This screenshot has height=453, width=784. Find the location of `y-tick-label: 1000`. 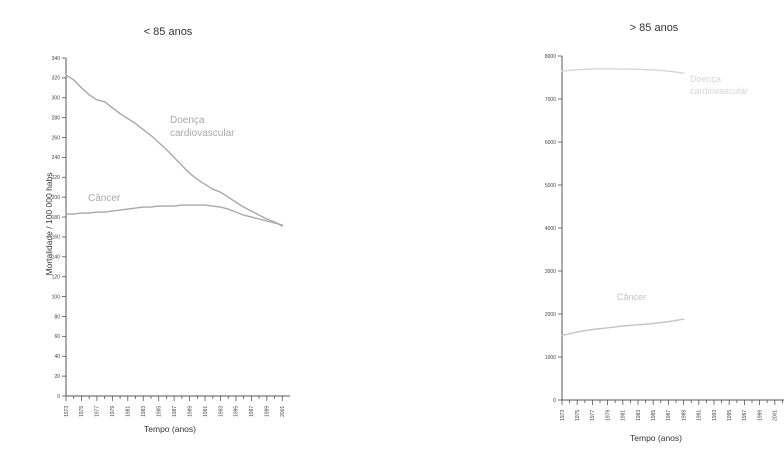

y-tick-label: 1000 is located at coordinates (550, 358).